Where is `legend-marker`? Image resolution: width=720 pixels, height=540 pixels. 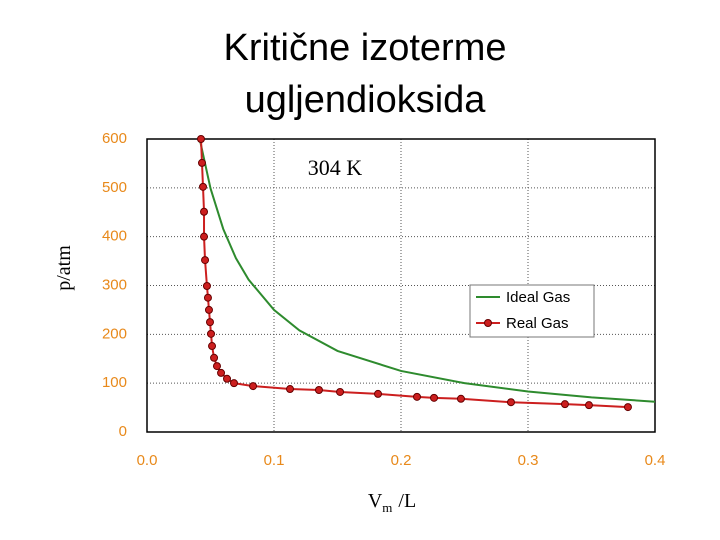 legend-marker is located at coordinates (488, 323).